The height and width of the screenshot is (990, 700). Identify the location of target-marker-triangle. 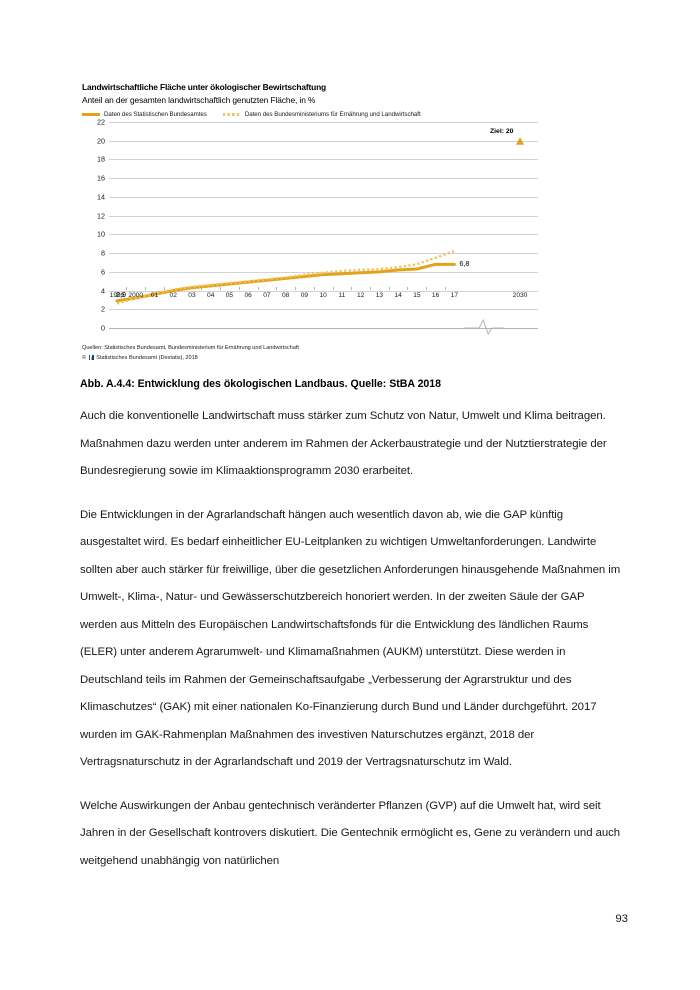
(520, 141).